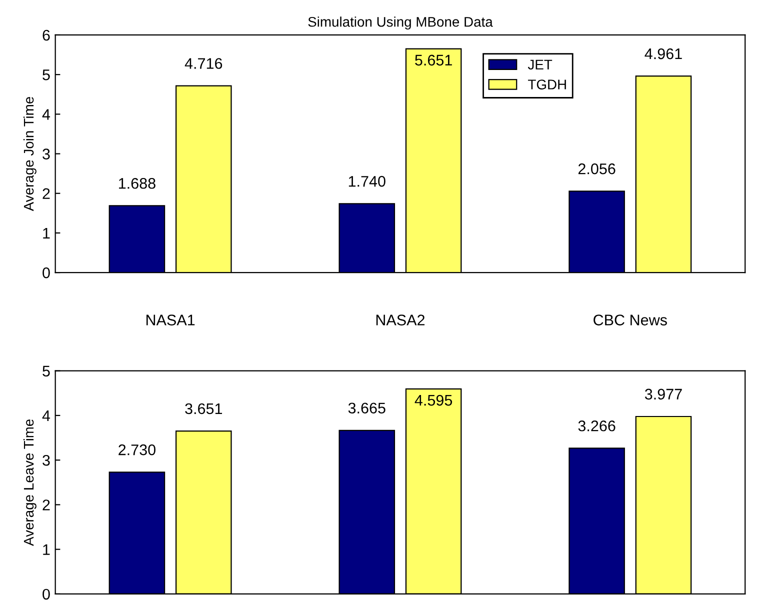 The image size is (758, 603). I want to click on data-label: 3.977, so click(663, 394).